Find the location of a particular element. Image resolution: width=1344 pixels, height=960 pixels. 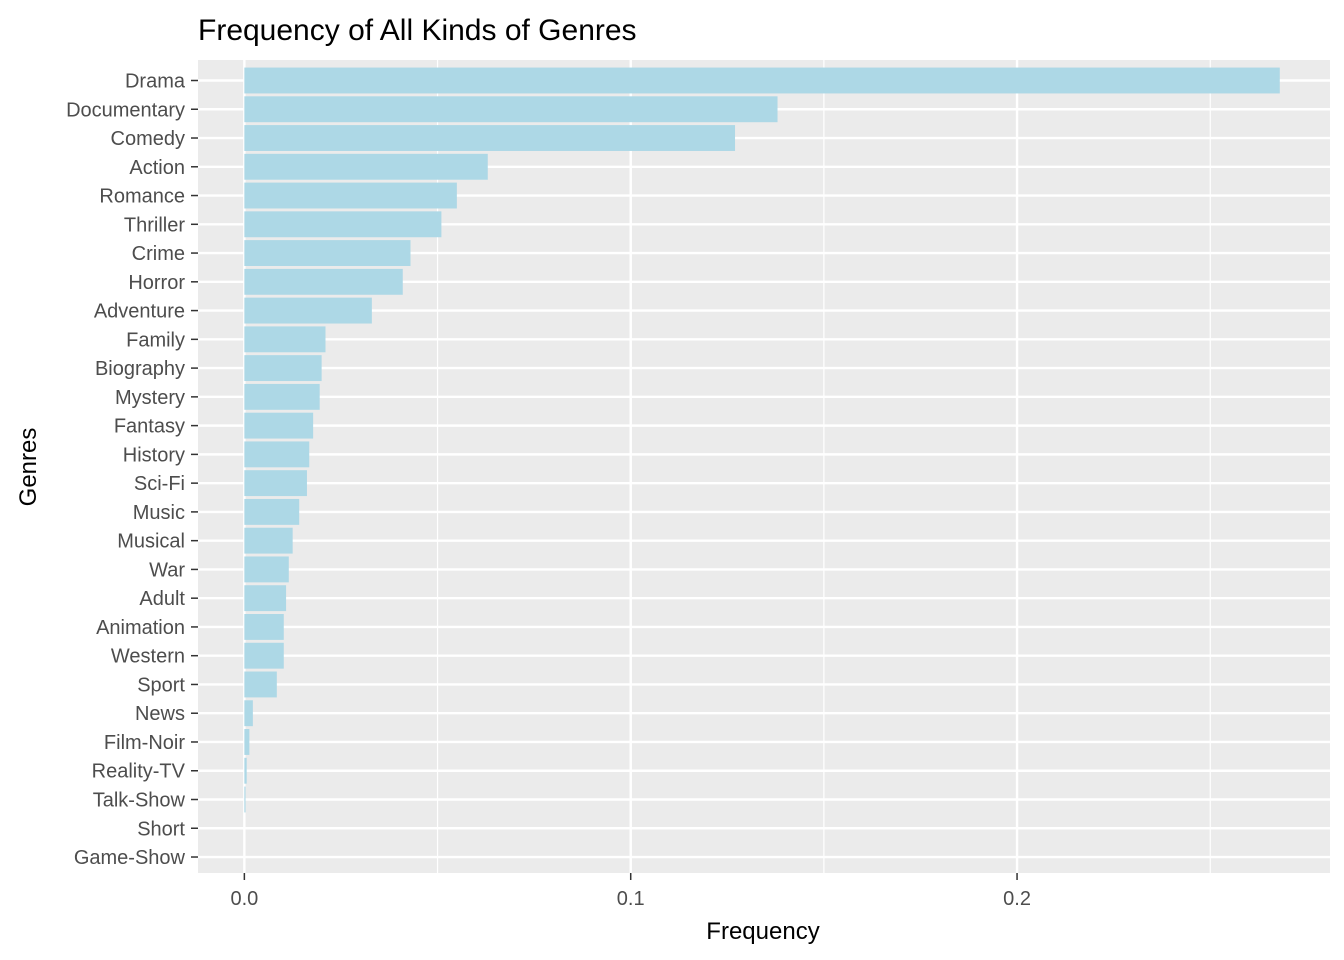

y-tick-label: Music is located at coordinates (159, 513).